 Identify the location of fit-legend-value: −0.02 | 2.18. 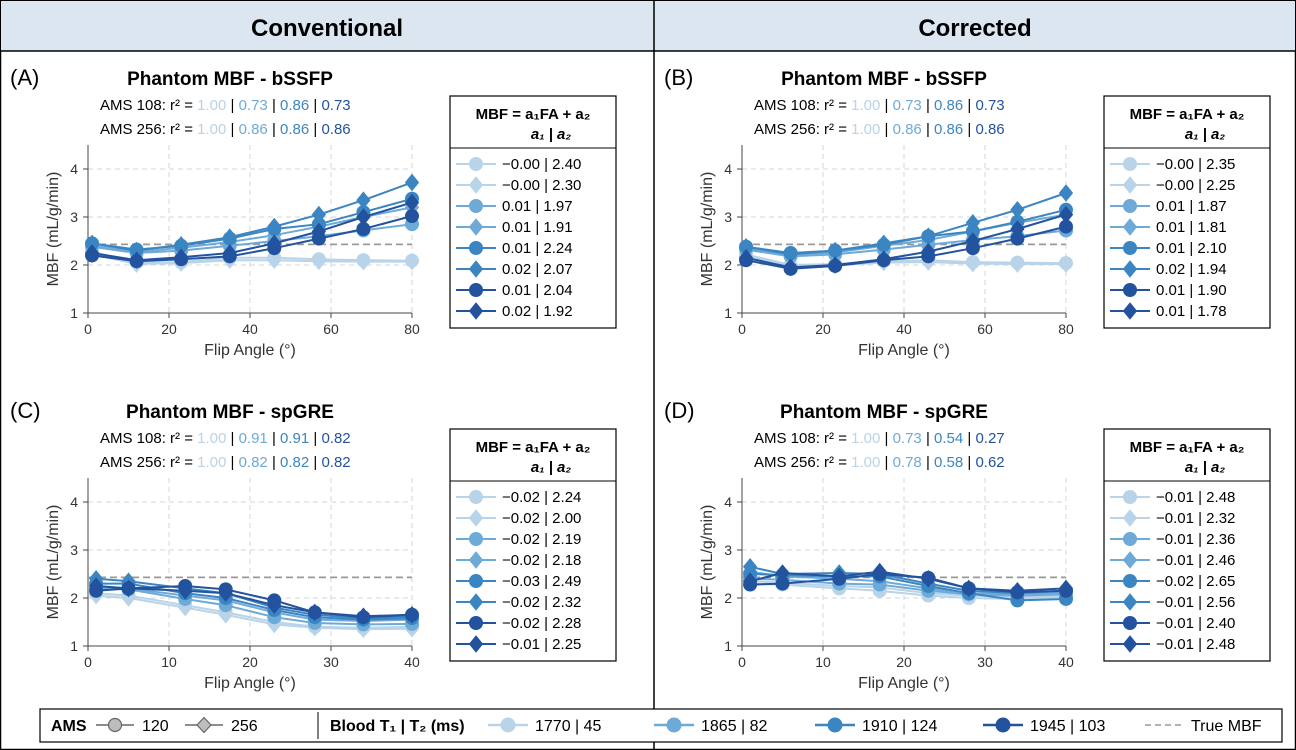
(541, 560).